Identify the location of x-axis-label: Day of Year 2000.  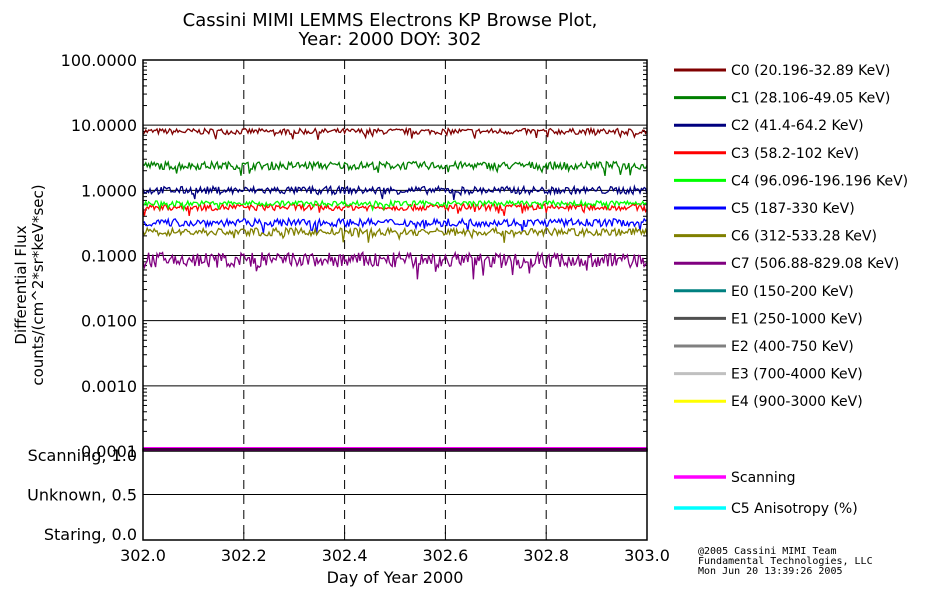
(395, 577).